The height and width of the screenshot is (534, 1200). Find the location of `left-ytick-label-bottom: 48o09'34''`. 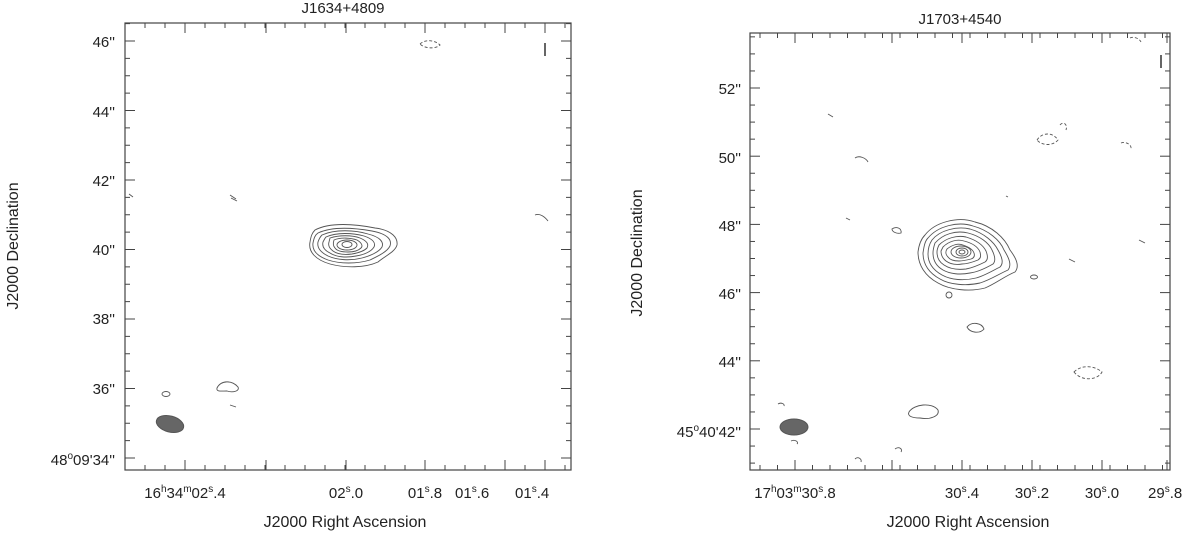

left-ytick-label-bottom: 48o09'34'' is located at coordinates (83, 460).